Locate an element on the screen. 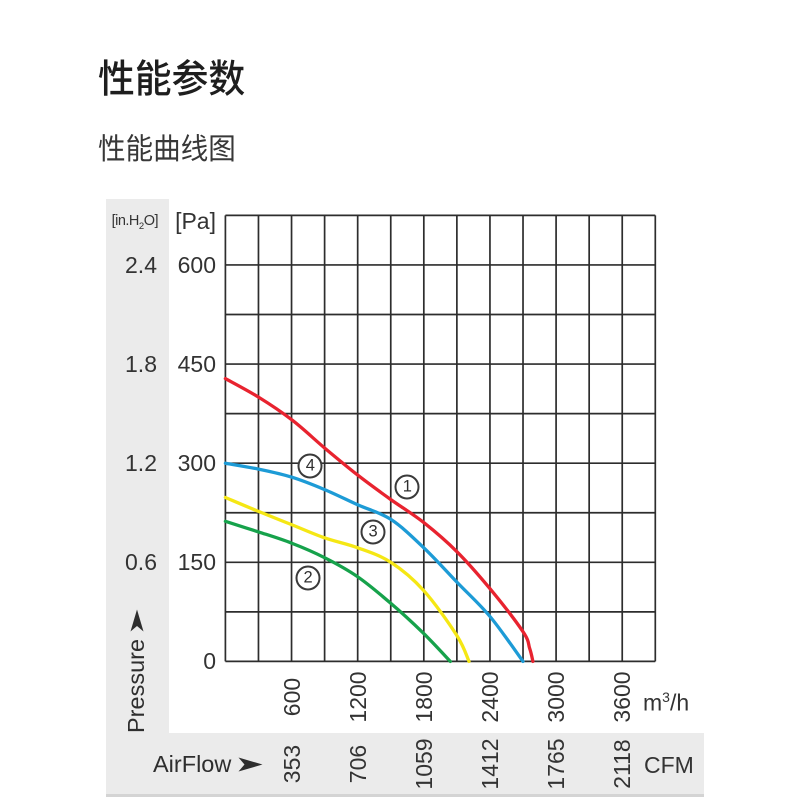  y-axis-name-pressure: Pressure is located at coordinates (136, 666).